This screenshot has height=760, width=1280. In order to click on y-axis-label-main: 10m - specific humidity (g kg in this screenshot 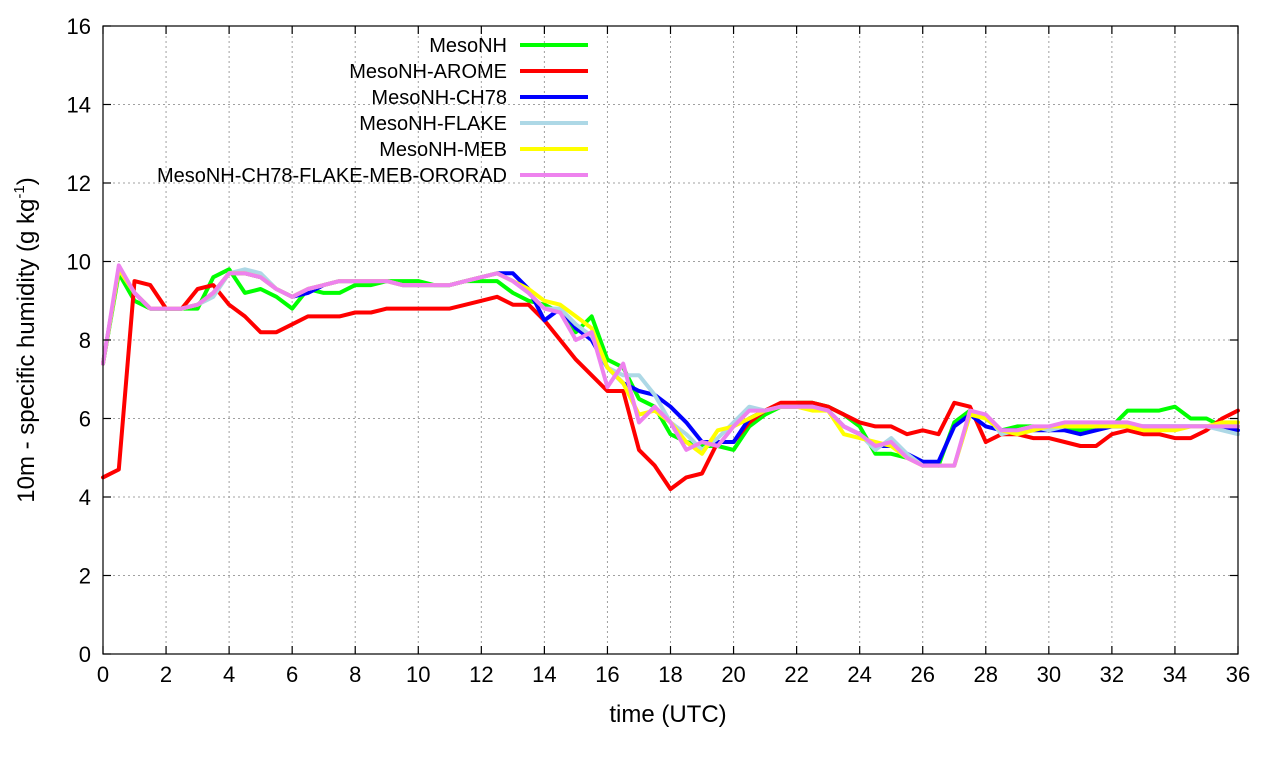, I will do `click(26, 351)`.